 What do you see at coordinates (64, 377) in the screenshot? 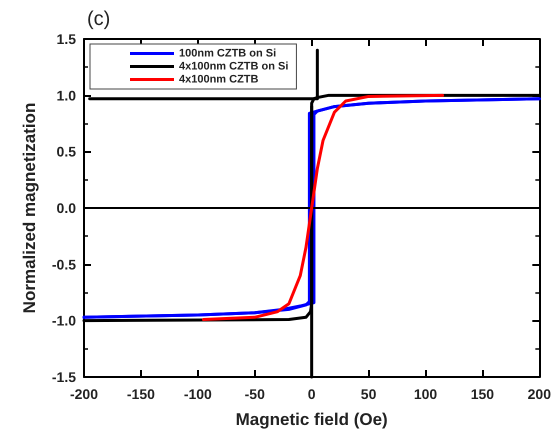
I see `y-tick-label: -1.5` at bounding box center [64, 377].